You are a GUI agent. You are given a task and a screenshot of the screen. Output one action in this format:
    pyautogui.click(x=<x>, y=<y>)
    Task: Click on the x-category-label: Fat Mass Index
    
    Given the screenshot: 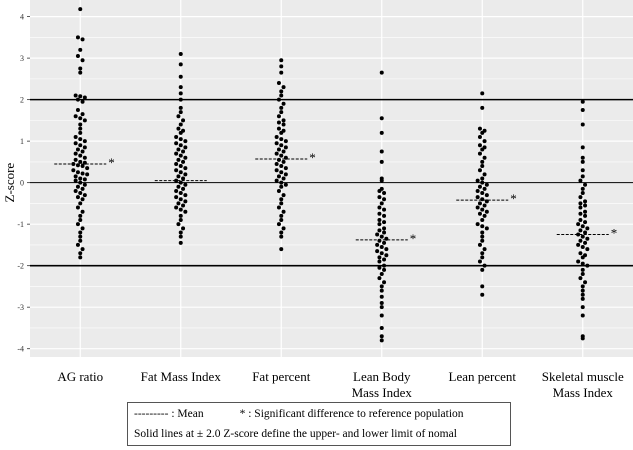 What is the action you would take?
    pyautogui.click(x=181, y=376)
    